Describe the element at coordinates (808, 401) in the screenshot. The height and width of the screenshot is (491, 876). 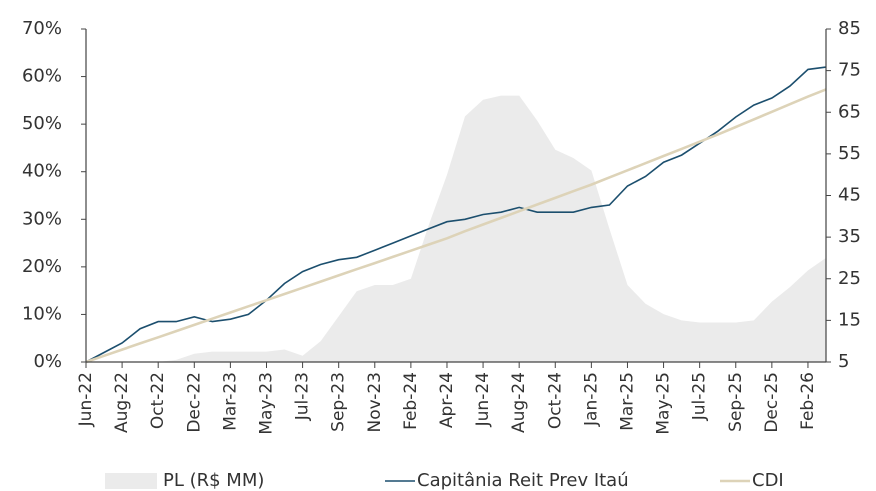
I see `x-tick-label: Feb-26` at that location.